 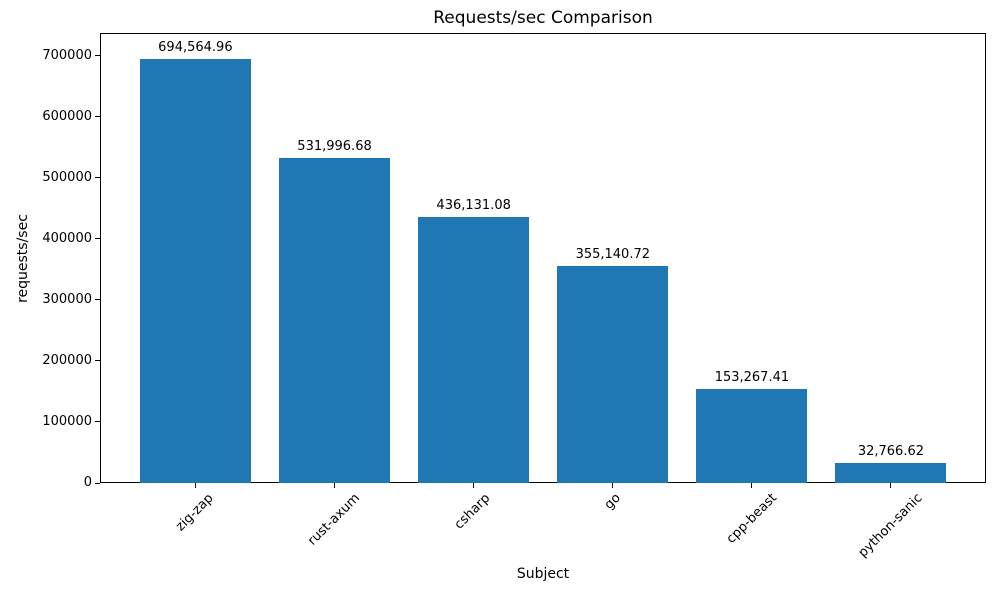 I want to click on bar-value-label: 355,140.72, so click(x=612, y=255).